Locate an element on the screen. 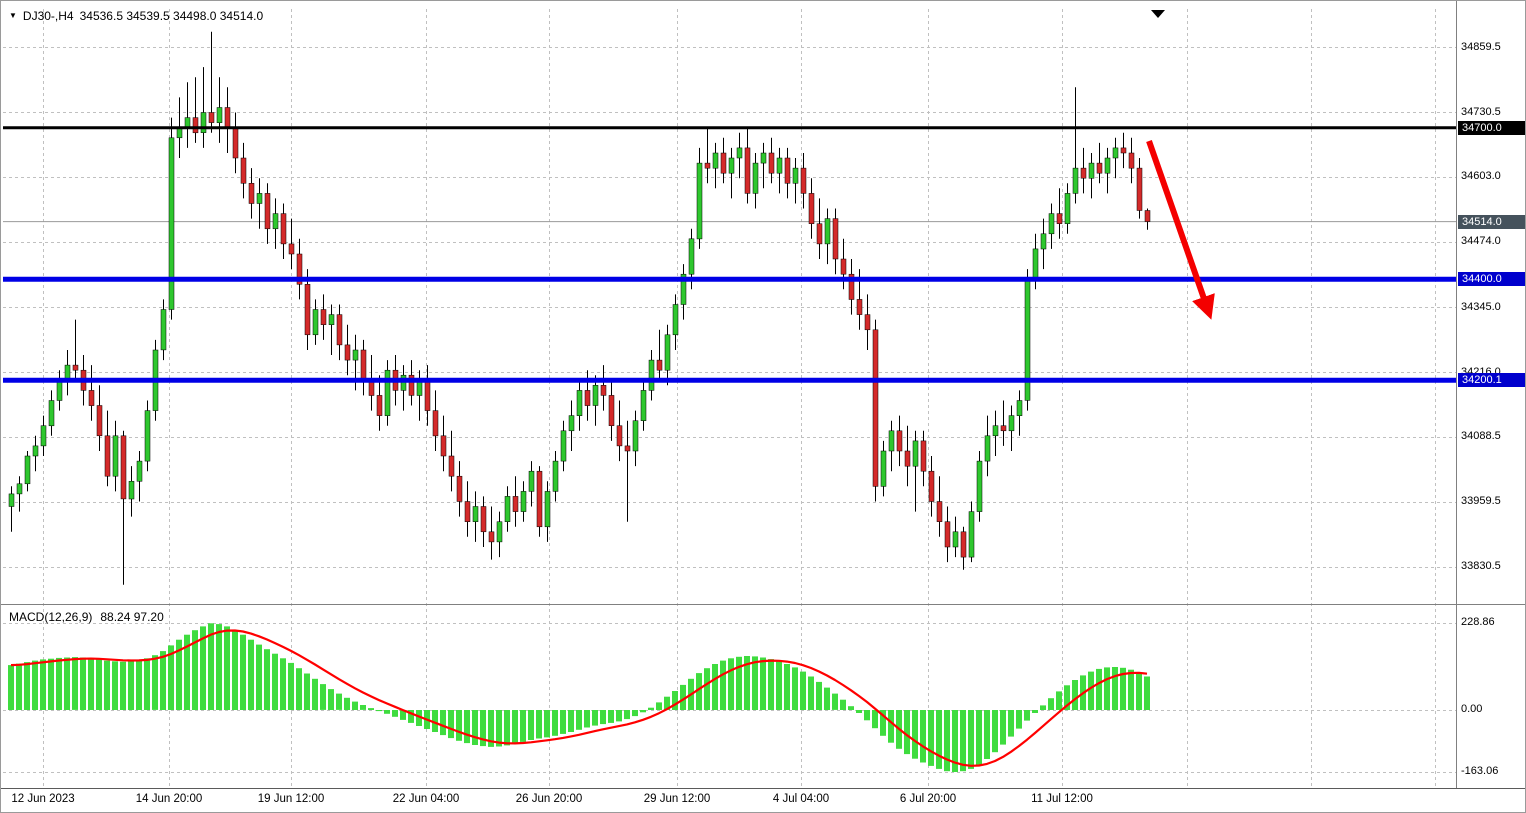 The width and height of the screenshot is (1526, 813). time-tick-label: 14 Jun 20:00 is located at coordinates (169, 799).